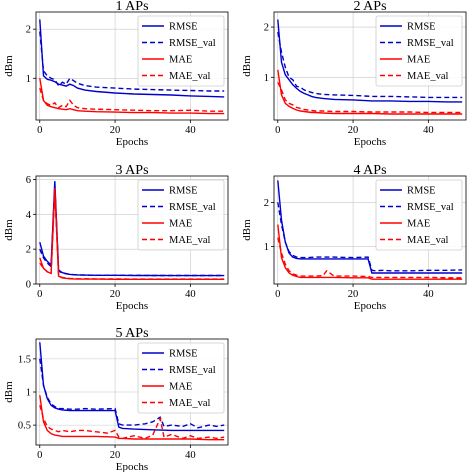  Describe the element at coordinates (131, 170) in the screenshot. I see `panel-title: 3 APs` at that location.